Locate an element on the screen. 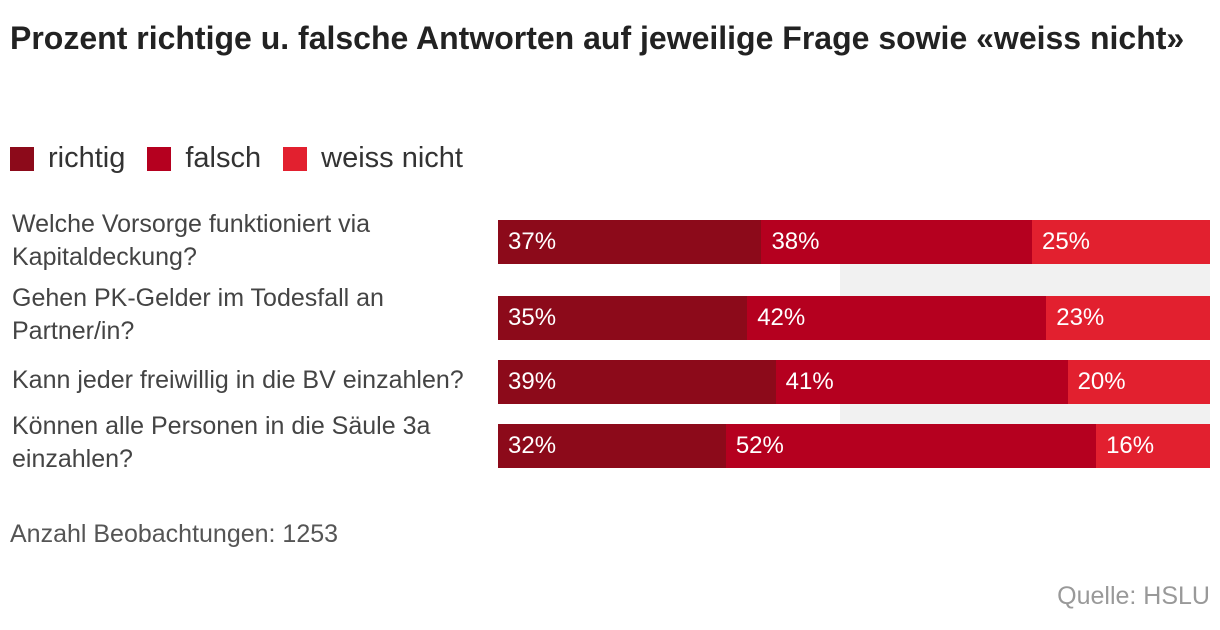 Image resolution: width=1220 pixels, height=630 pixels. data-label: 32% is located at coordinates (532, 445).